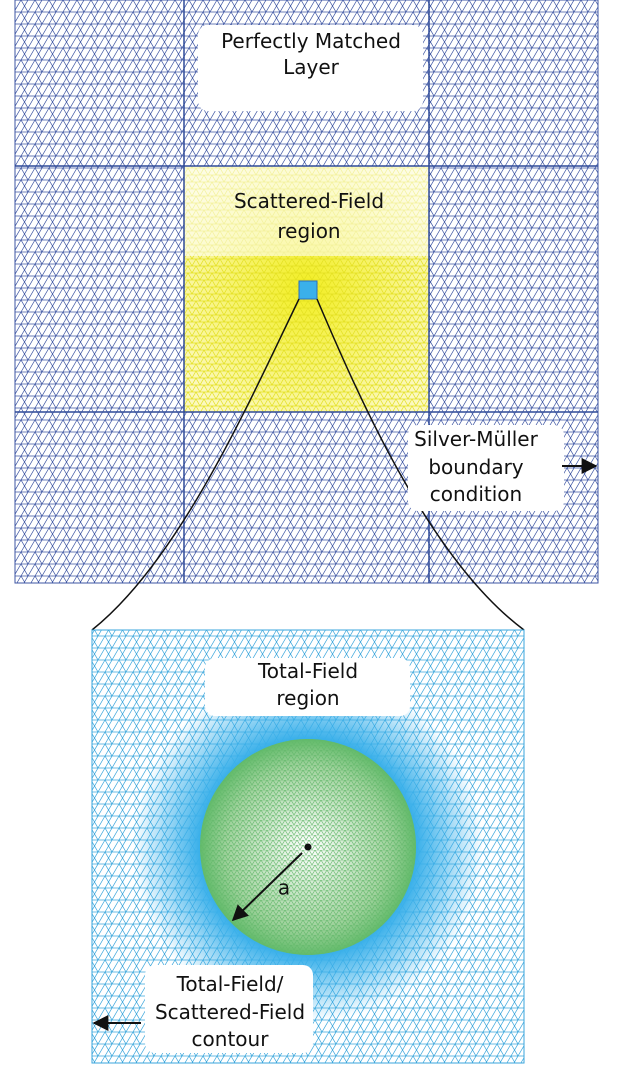 The image size is (617, 1068). I want to click on label: Scattered-Field region, so click(309, 216).